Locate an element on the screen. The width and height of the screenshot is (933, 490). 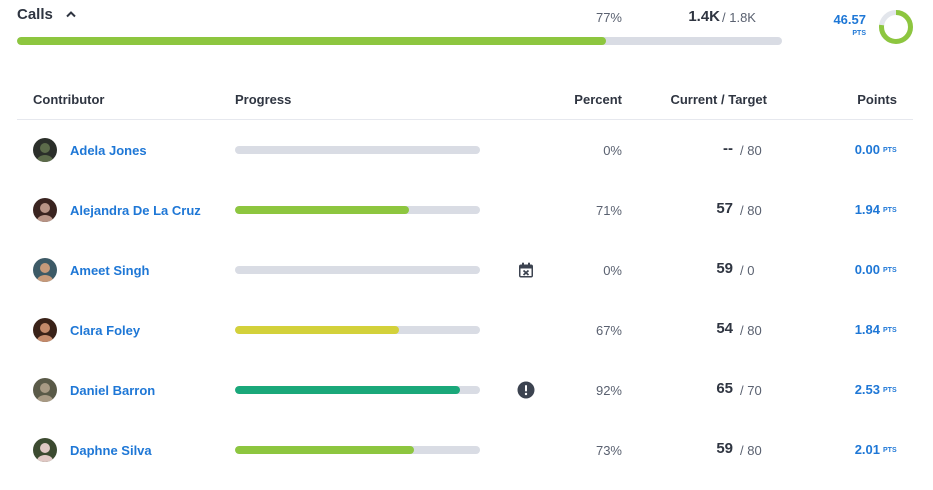
column-header-points: Points is located at coordinates (877, 99).